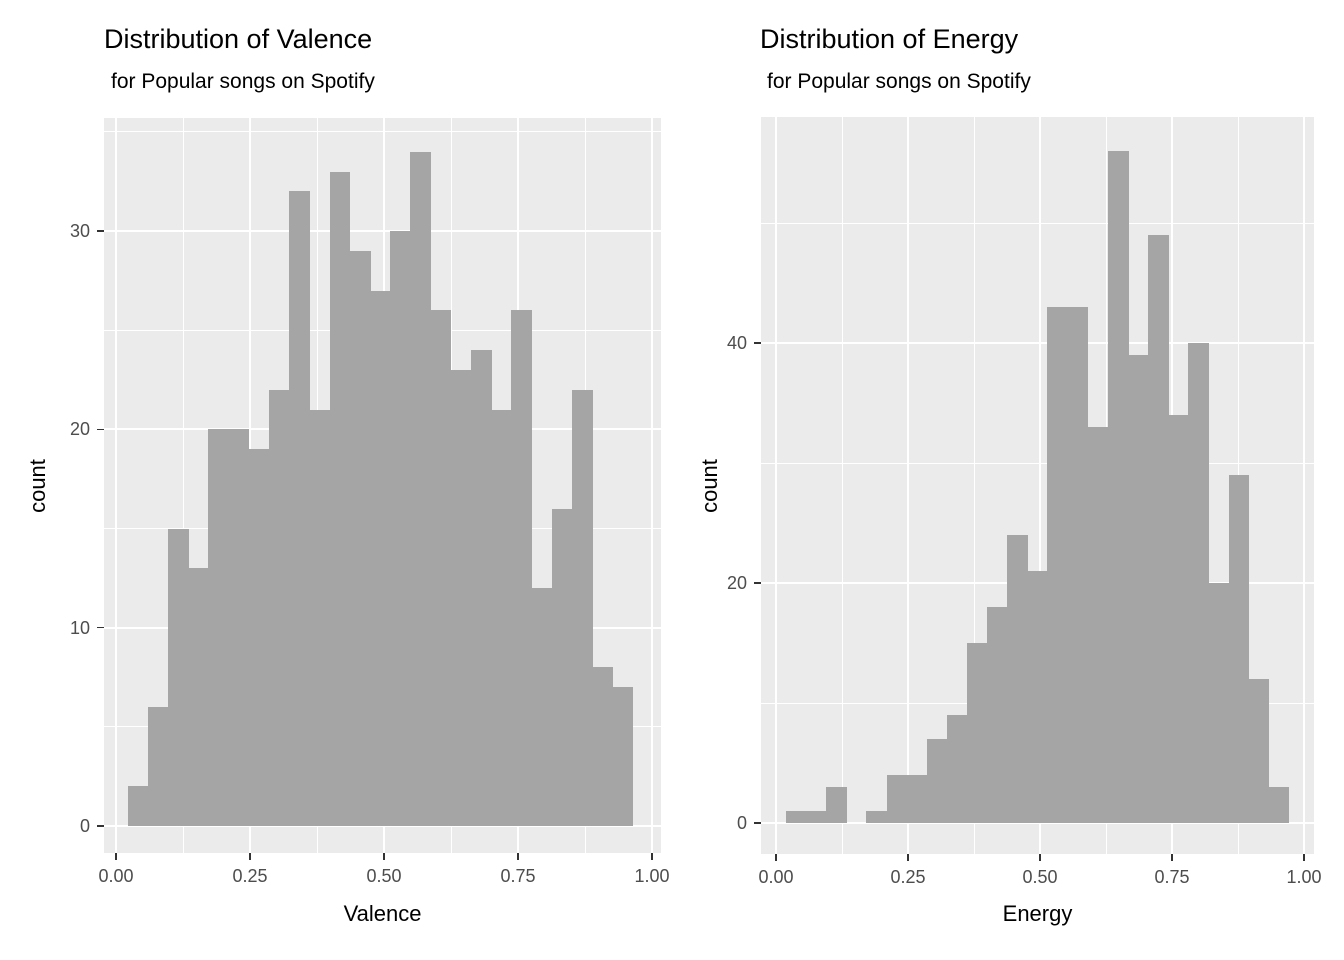 This screenshot has width=1344, height=960. What do you see at coordinates (79, 231) in the screenshot?
I see `y-tick-label: 30` at bounding box center [79, 231].